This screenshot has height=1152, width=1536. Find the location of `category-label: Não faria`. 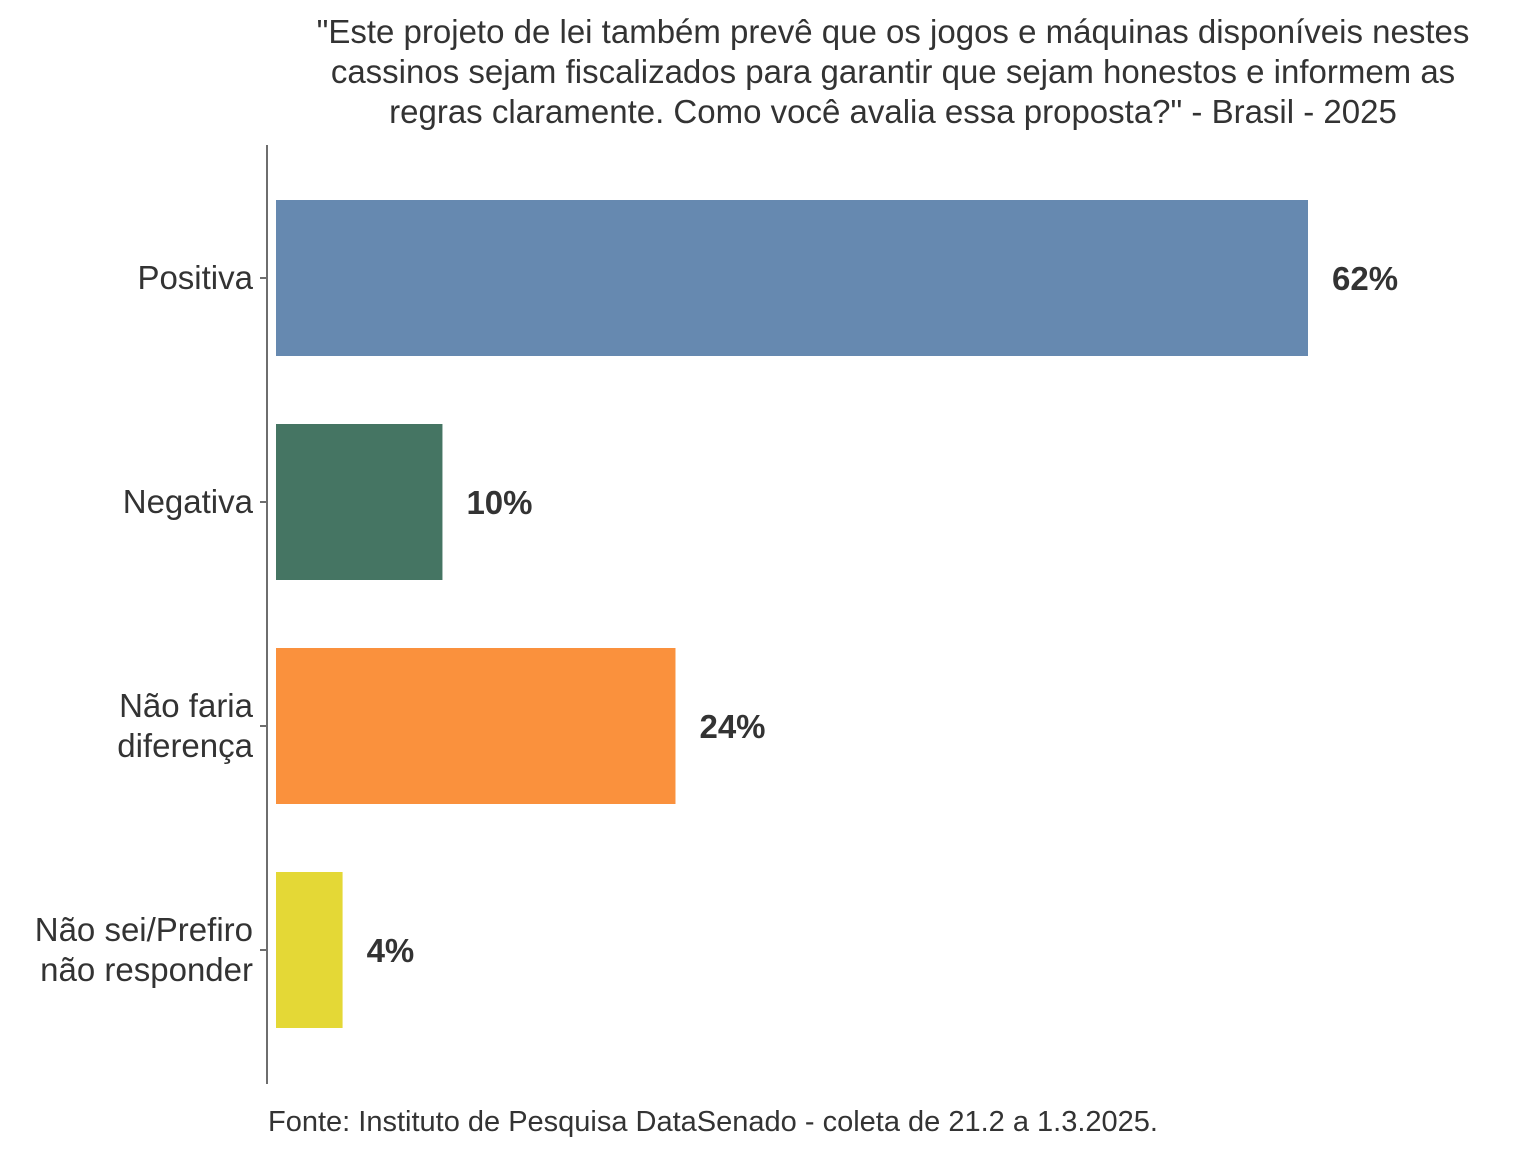

category-label: Não faria is located at coordinates (186, 705).